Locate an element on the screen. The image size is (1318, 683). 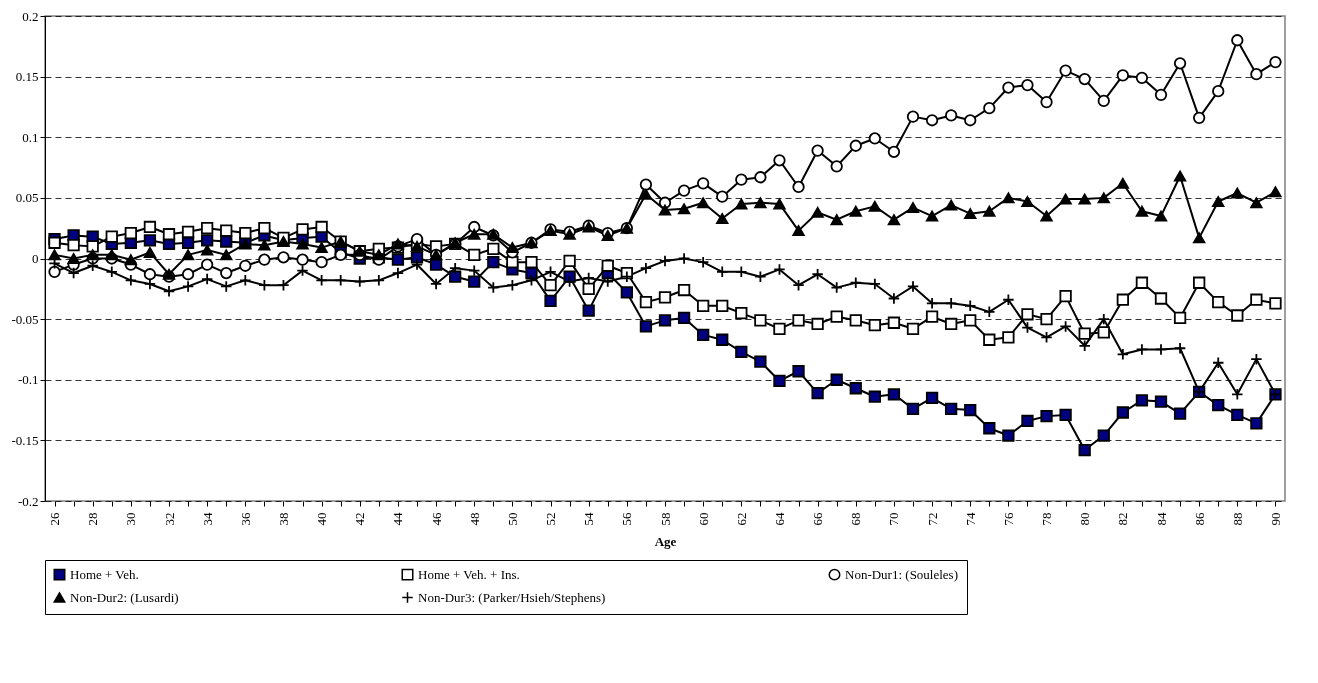
y-tick-label: -0.15 is located at coordinates (25, 440).